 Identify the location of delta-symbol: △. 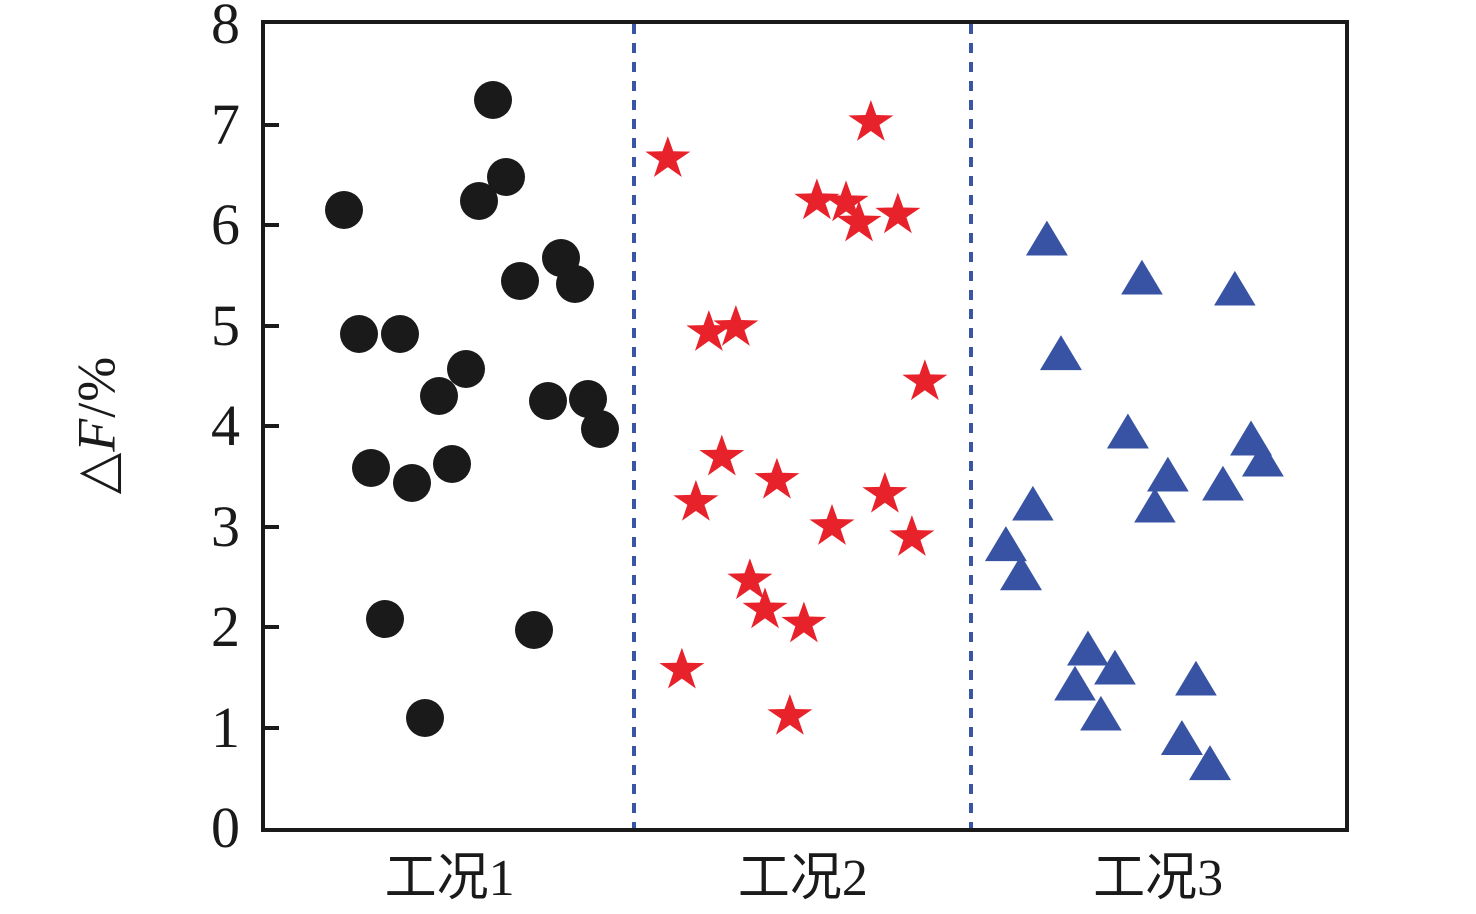
(96, 473).